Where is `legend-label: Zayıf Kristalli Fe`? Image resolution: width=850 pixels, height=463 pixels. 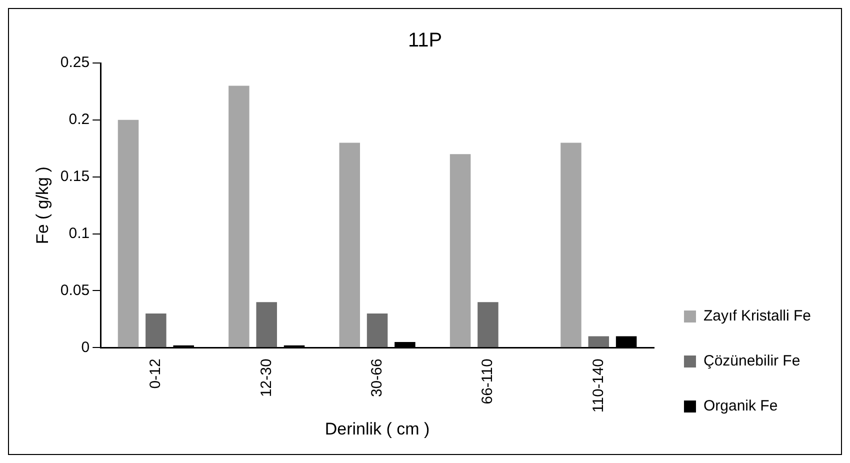 legend-label: Zayıf Kristalli Fe is located at coordinates (757, 316).